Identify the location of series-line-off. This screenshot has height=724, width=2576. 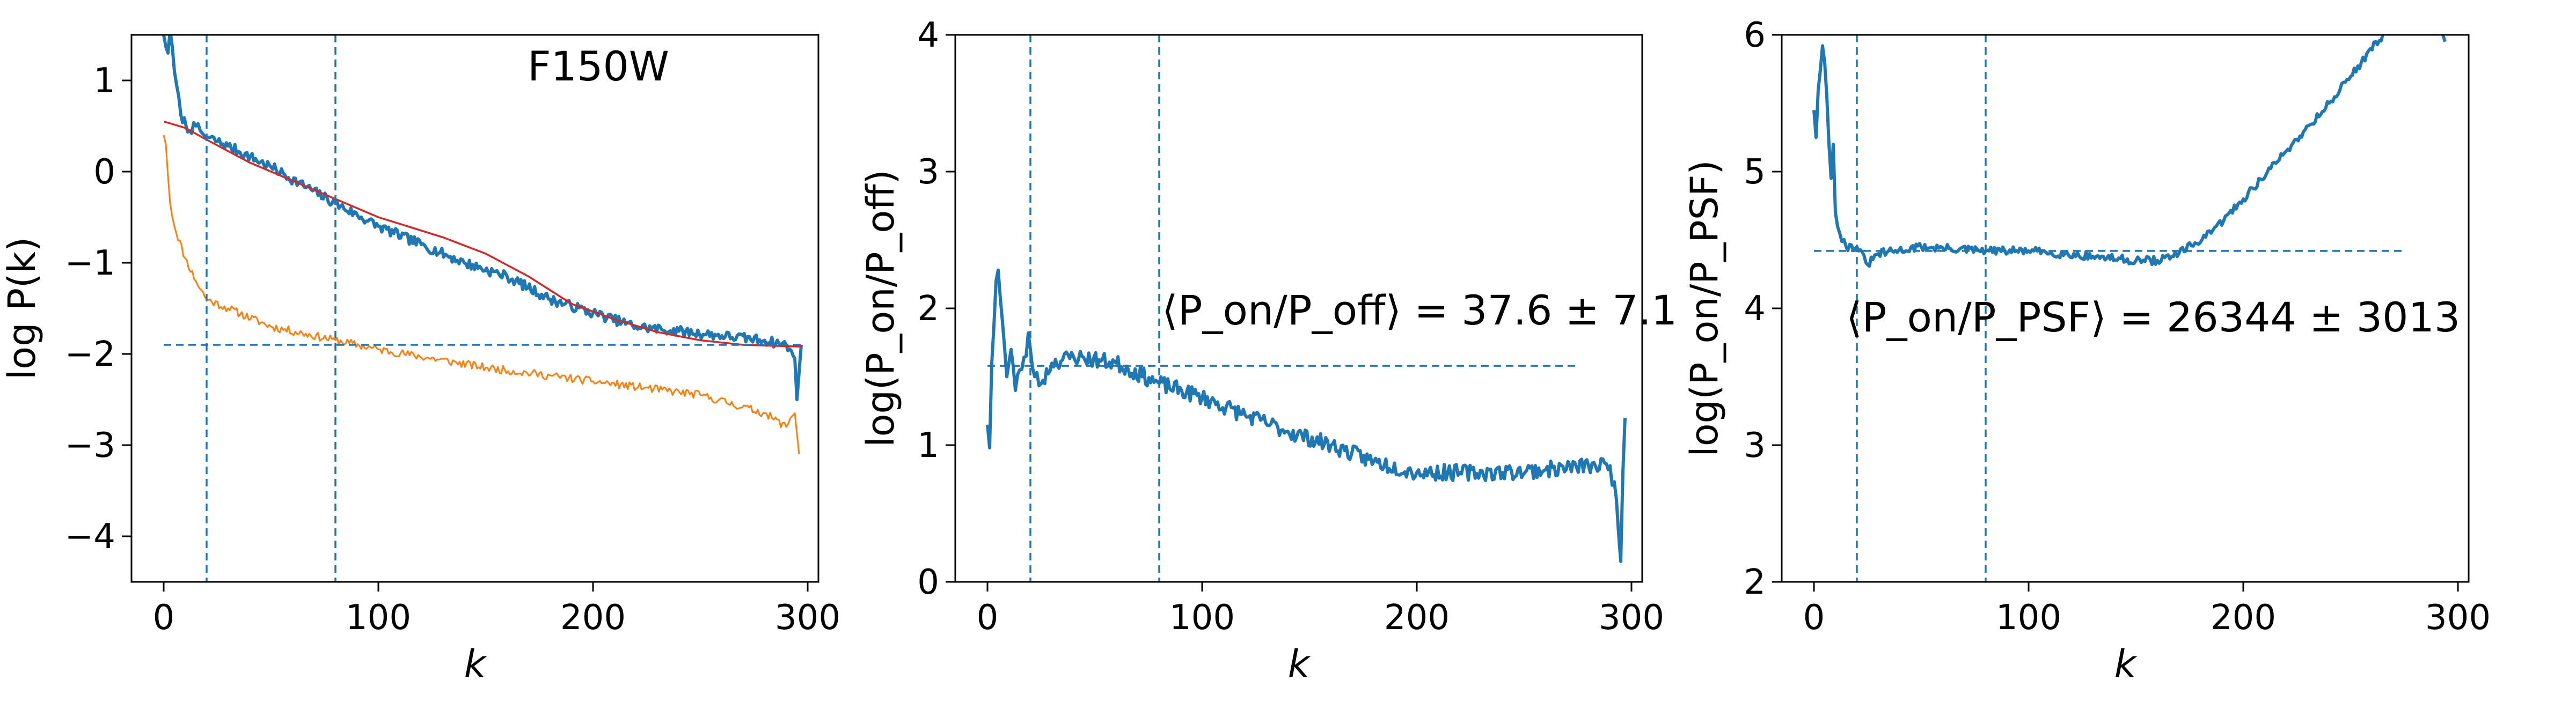
(481, 295).